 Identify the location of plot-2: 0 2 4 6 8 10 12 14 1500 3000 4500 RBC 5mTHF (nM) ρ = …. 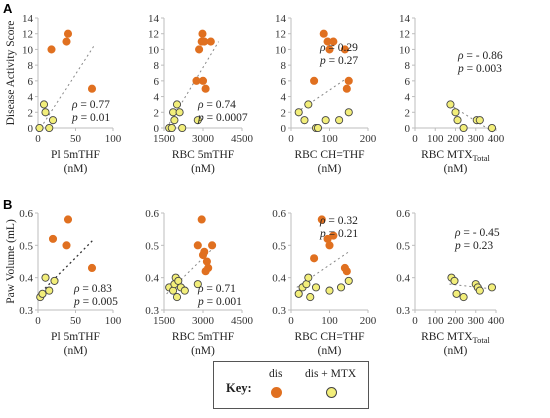
(201, 94).